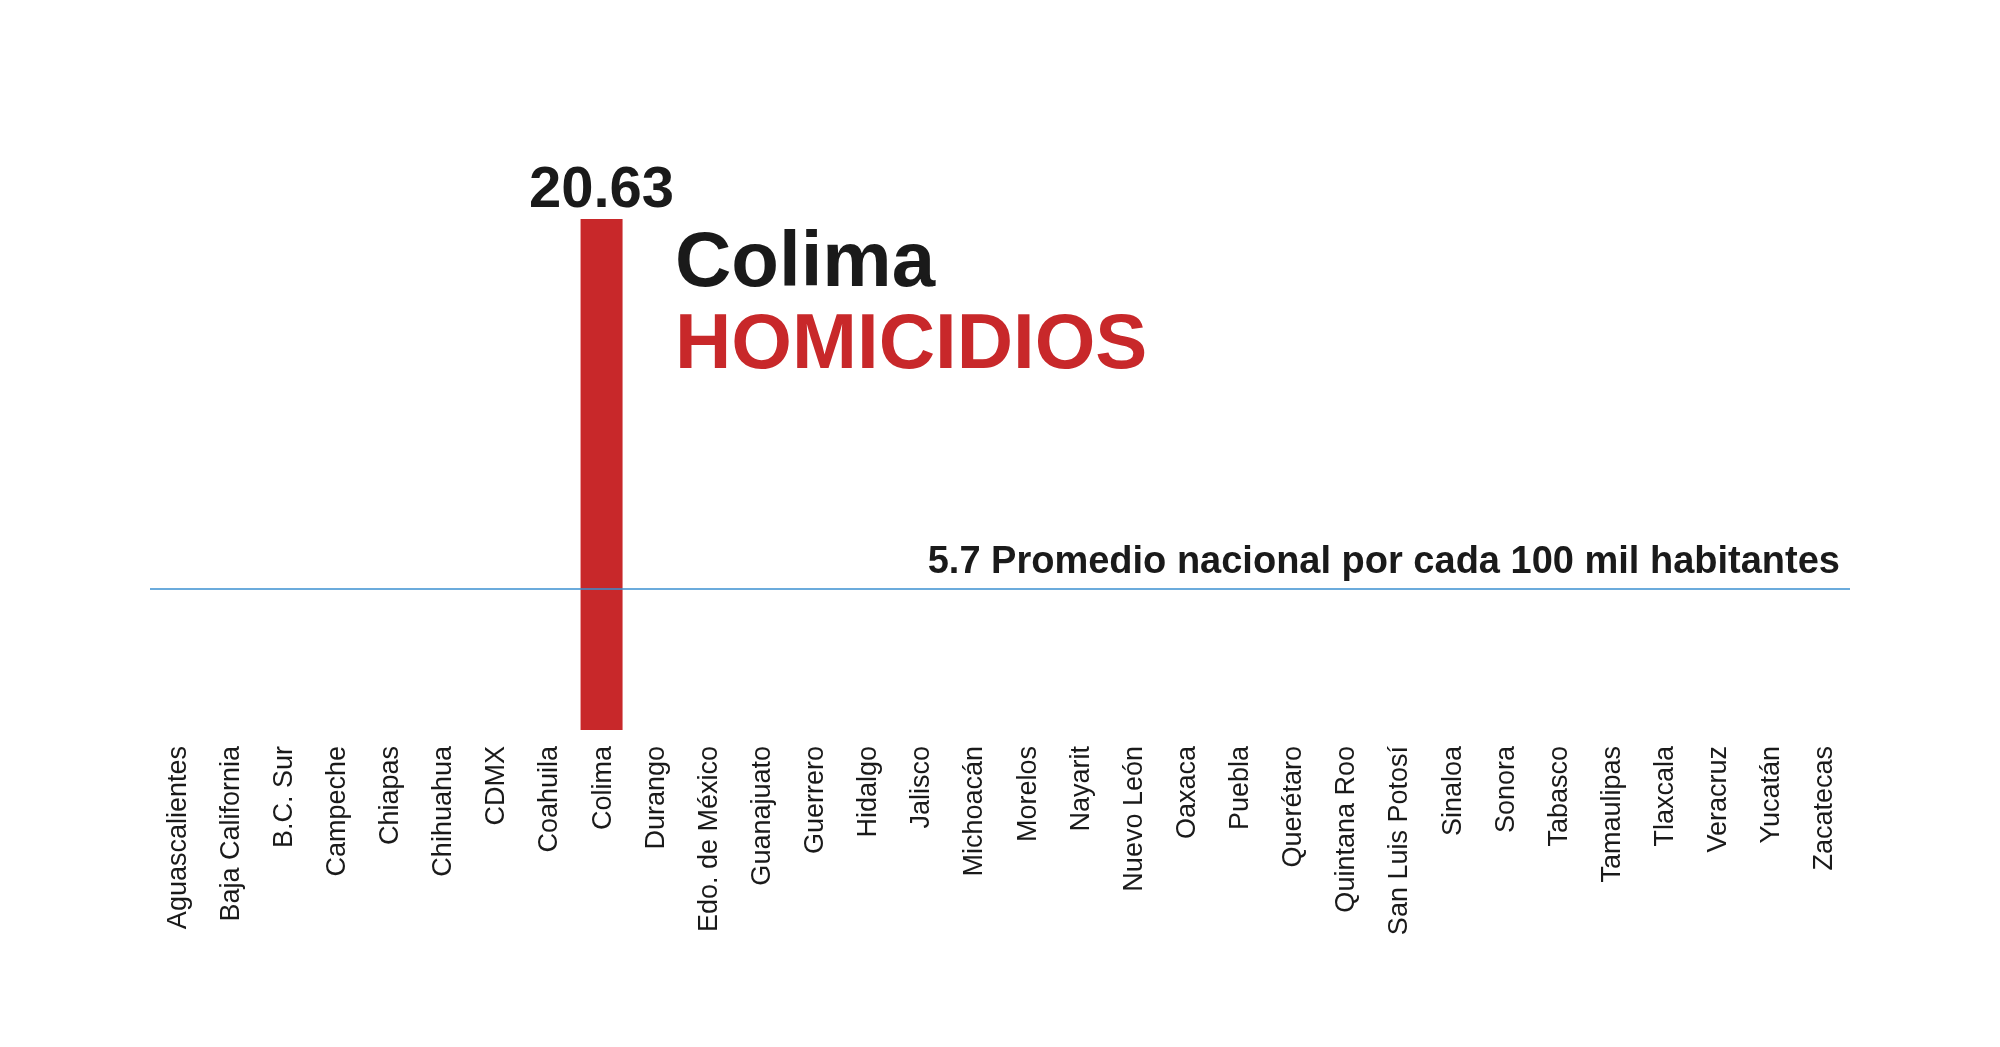 This screenshot has height=1047, width=2000. What do you see at coordinates (601, 186) in the screenshot?
I see `data-label: 20.63` at bounding box center [601, 186].